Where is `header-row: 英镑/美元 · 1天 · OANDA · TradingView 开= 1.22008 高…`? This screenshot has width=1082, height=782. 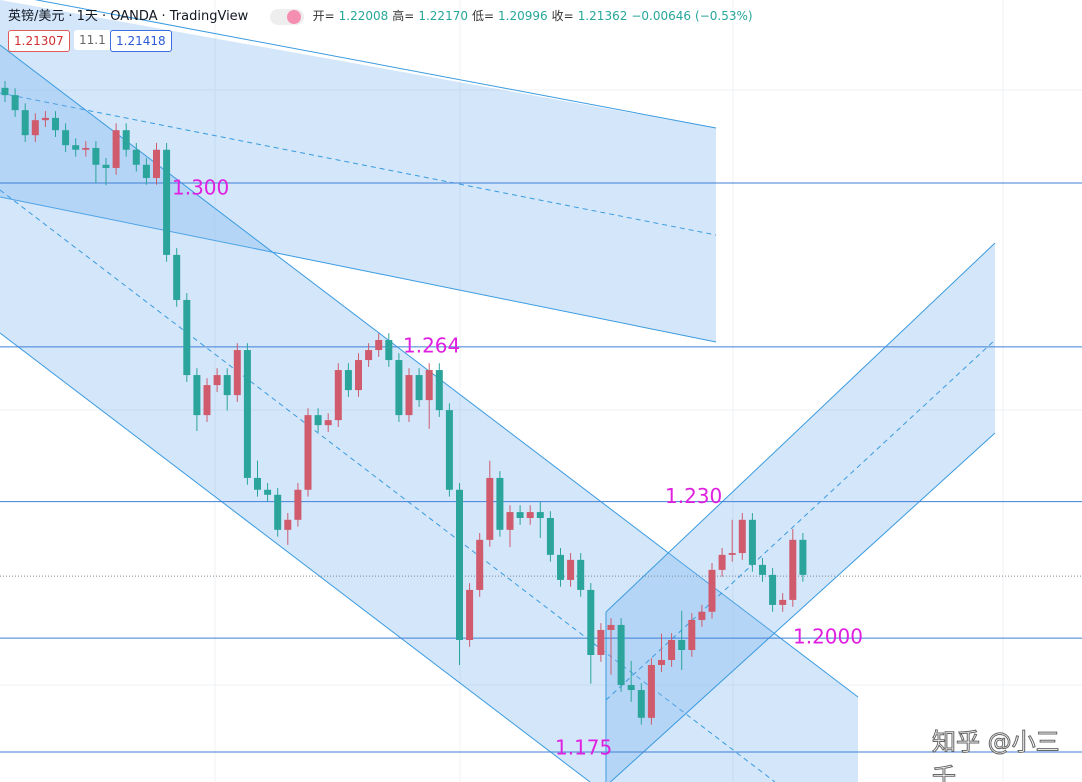 header-row: 英镑/美元 · 1天 · OANDA · TradingView 开= 1.22008 高… is located at coordinates (384, 15).